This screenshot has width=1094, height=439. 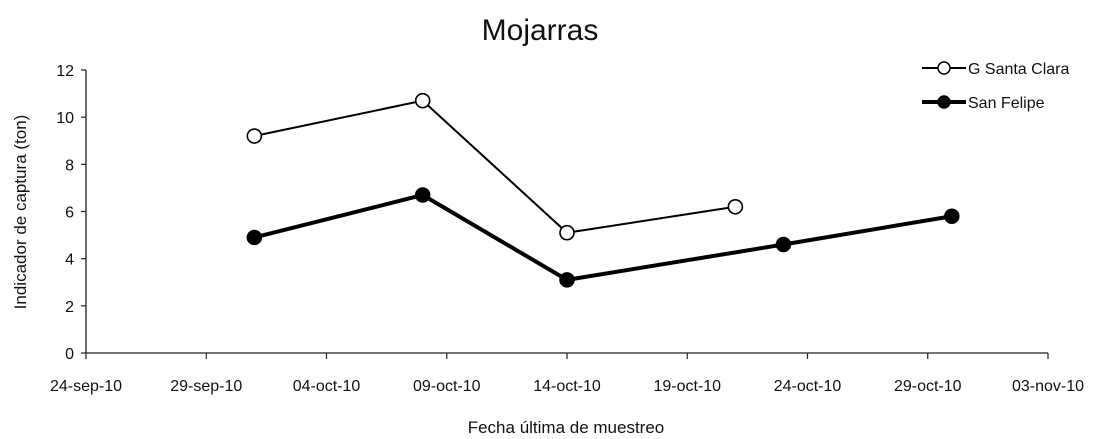 I want to click on legend-label: G Santa Clara, so click(x=1018, y=69).